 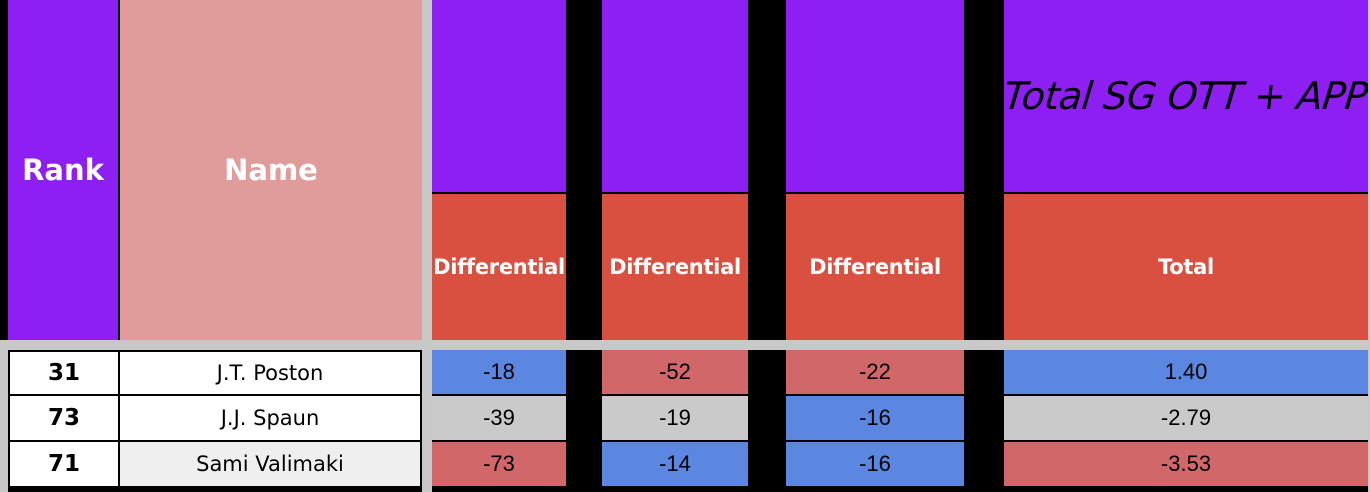 I want to click on c4-cell: -3.53, so click(x=1186, y=464).